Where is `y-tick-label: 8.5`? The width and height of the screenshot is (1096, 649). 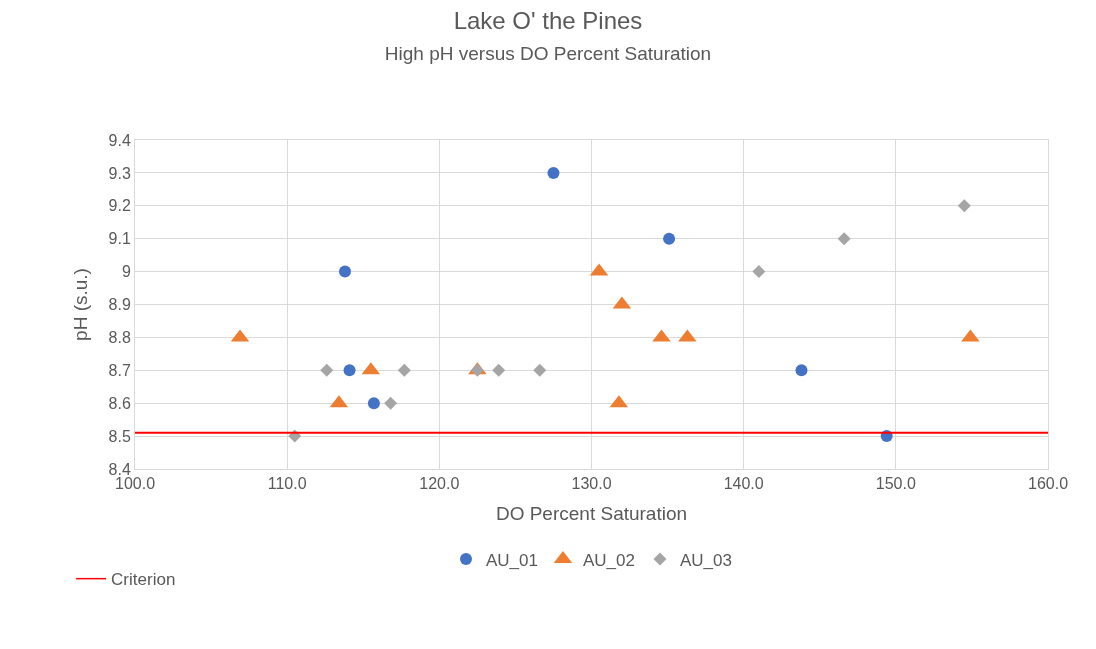
y-tick-label: 8.5 is located at coordinates (119, 436).